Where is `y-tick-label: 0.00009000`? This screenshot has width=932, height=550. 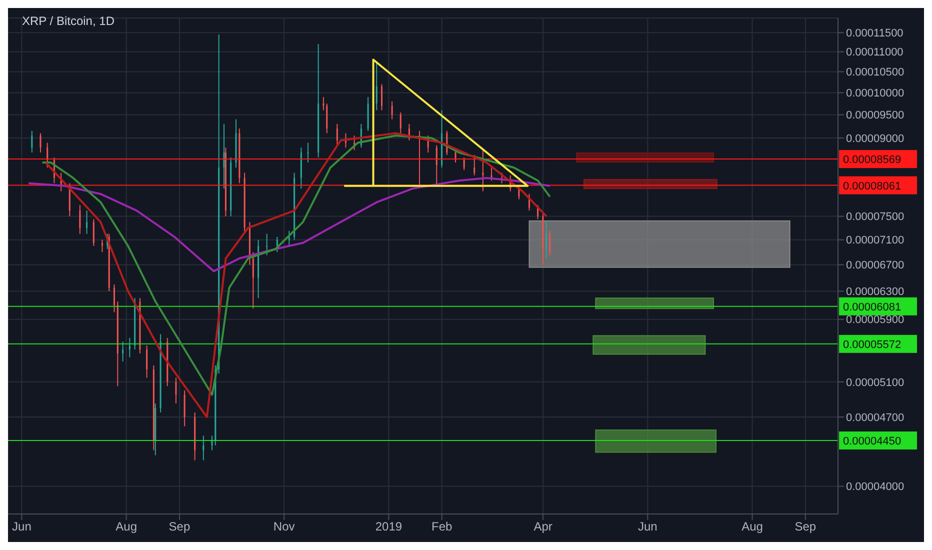
y-tick-label: 0.00009000 is located at coordinates (875, 138).